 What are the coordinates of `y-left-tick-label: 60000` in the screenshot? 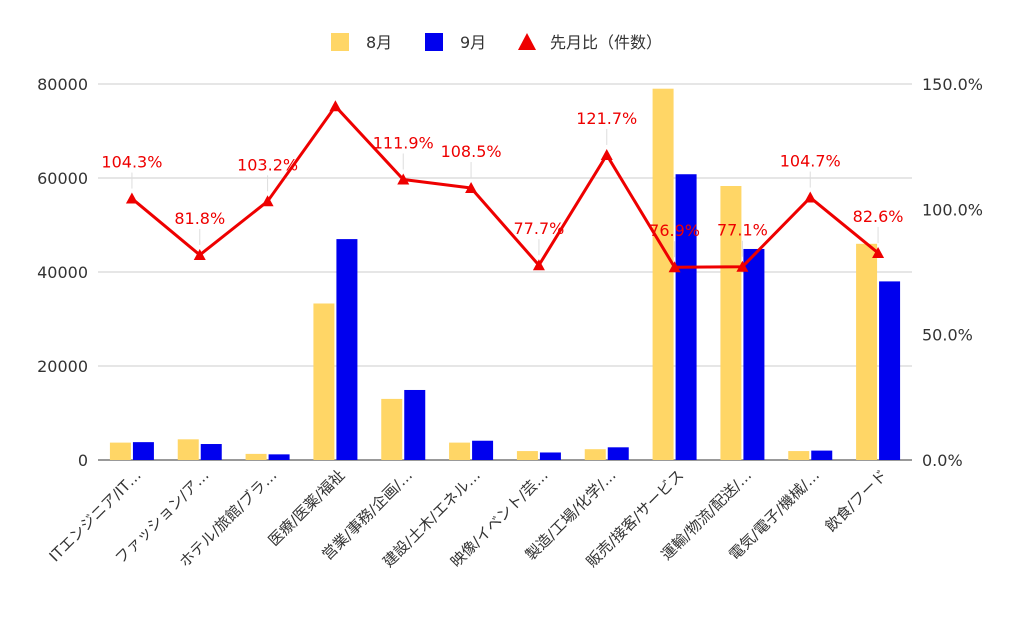 It's located at (62, 178).